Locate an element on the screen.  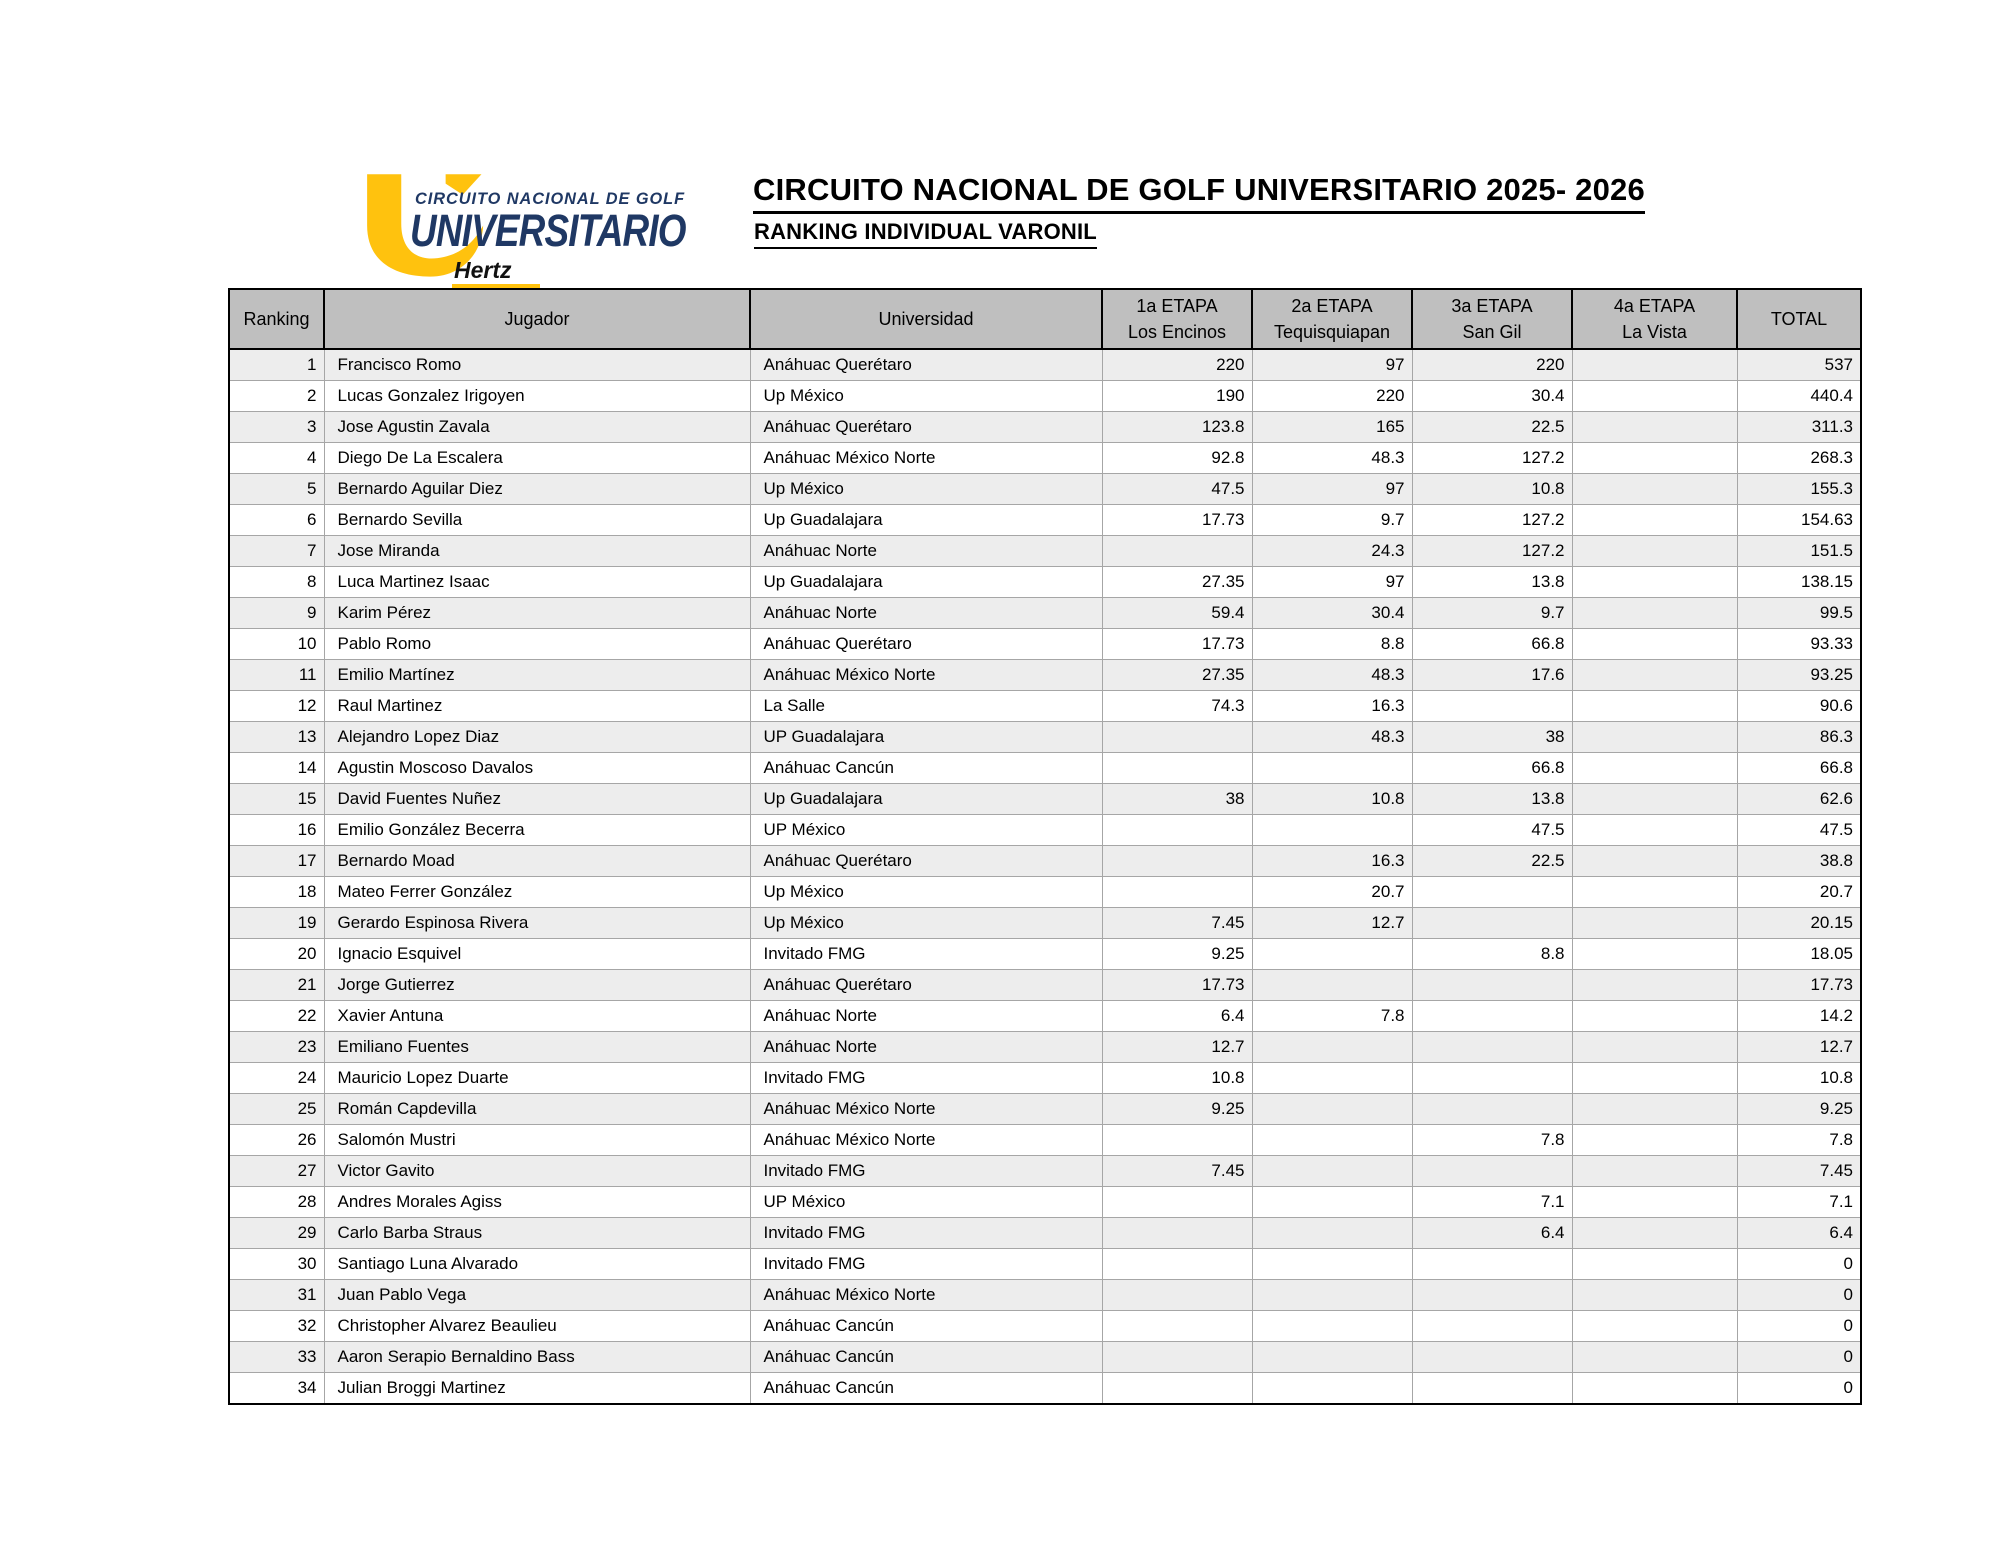
cell-total: 7.8 is located at coordinates (1799, 1140).